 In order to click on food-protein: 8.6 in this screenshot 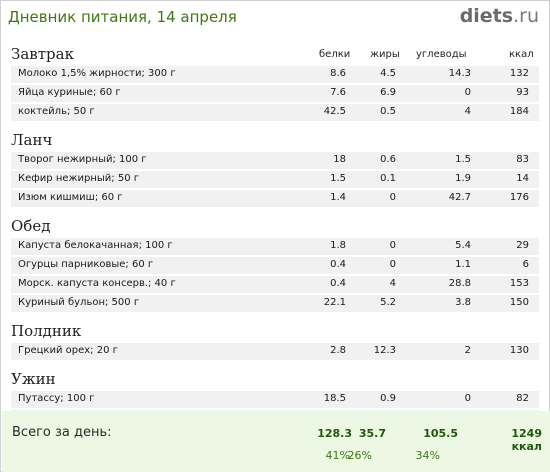, I will do `click(338, 73)`.